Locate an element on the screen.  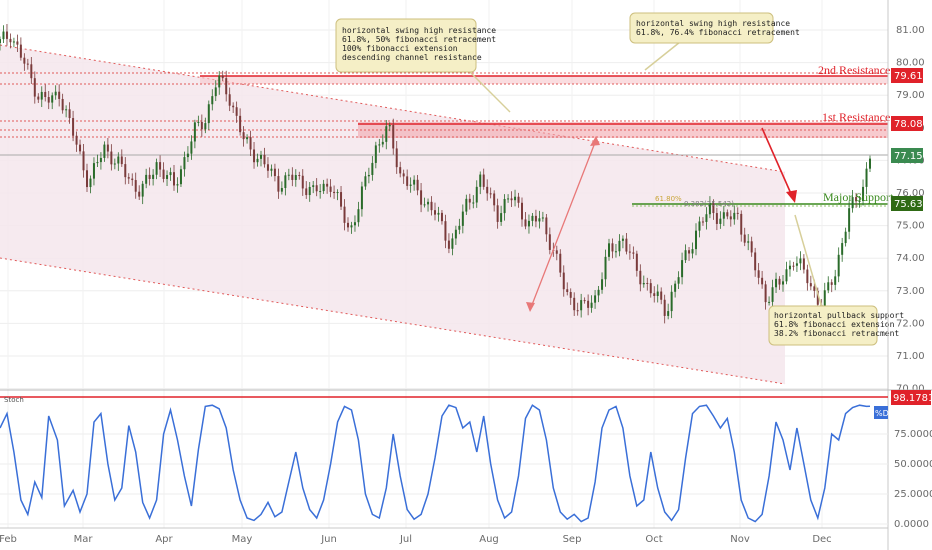
time-tick-label: Mar is located at coordinates (84, 539).